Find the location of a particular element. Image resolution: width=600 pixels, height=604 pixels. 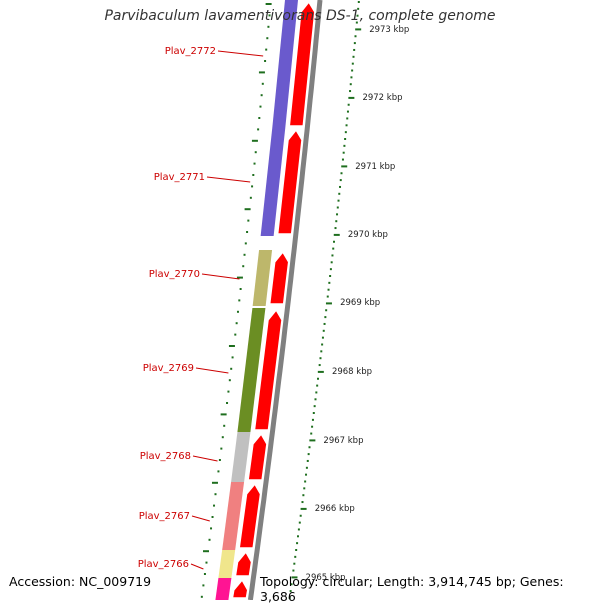

kbp-label: 2969 kbp is located at coordinates (360, 303).